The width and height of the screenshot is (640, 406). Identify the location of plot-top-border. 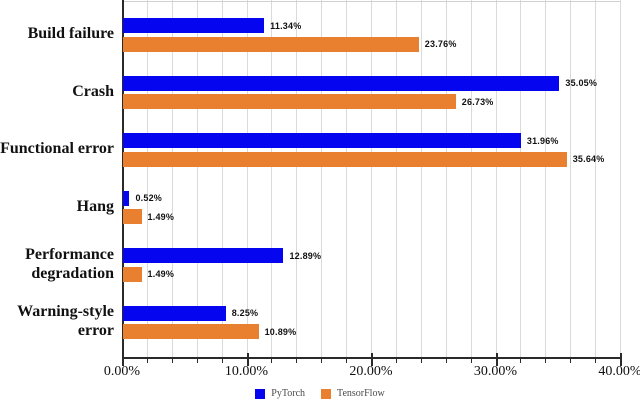
(371, 1).